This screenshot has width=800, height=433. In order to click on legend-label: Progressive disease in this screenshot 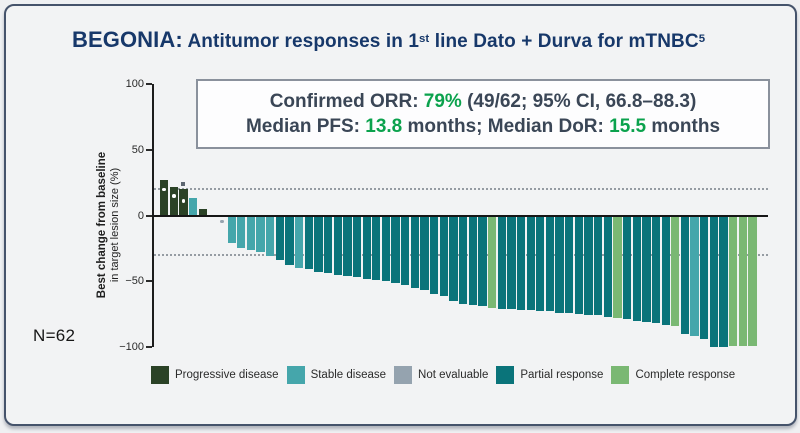, I will do `click(227, 375)`.